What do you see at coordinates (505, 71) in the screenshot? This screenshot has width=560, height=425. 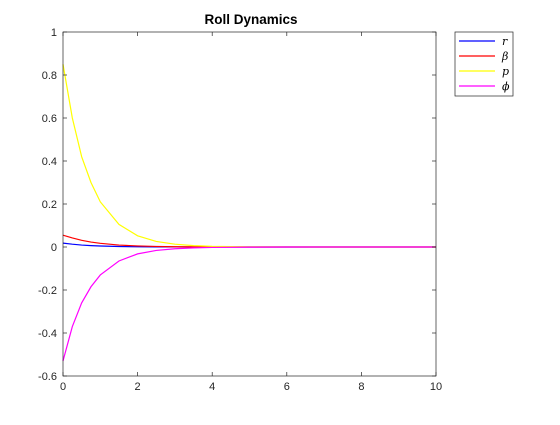 I see `legend-label-2: p` at bounding box center [505, 71].